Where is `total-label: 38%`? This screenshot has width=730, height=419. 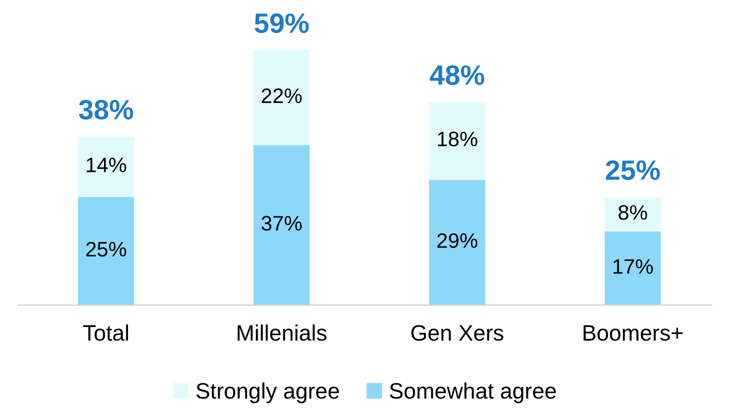 total-label: 38% is located at coordinates (106, 110).